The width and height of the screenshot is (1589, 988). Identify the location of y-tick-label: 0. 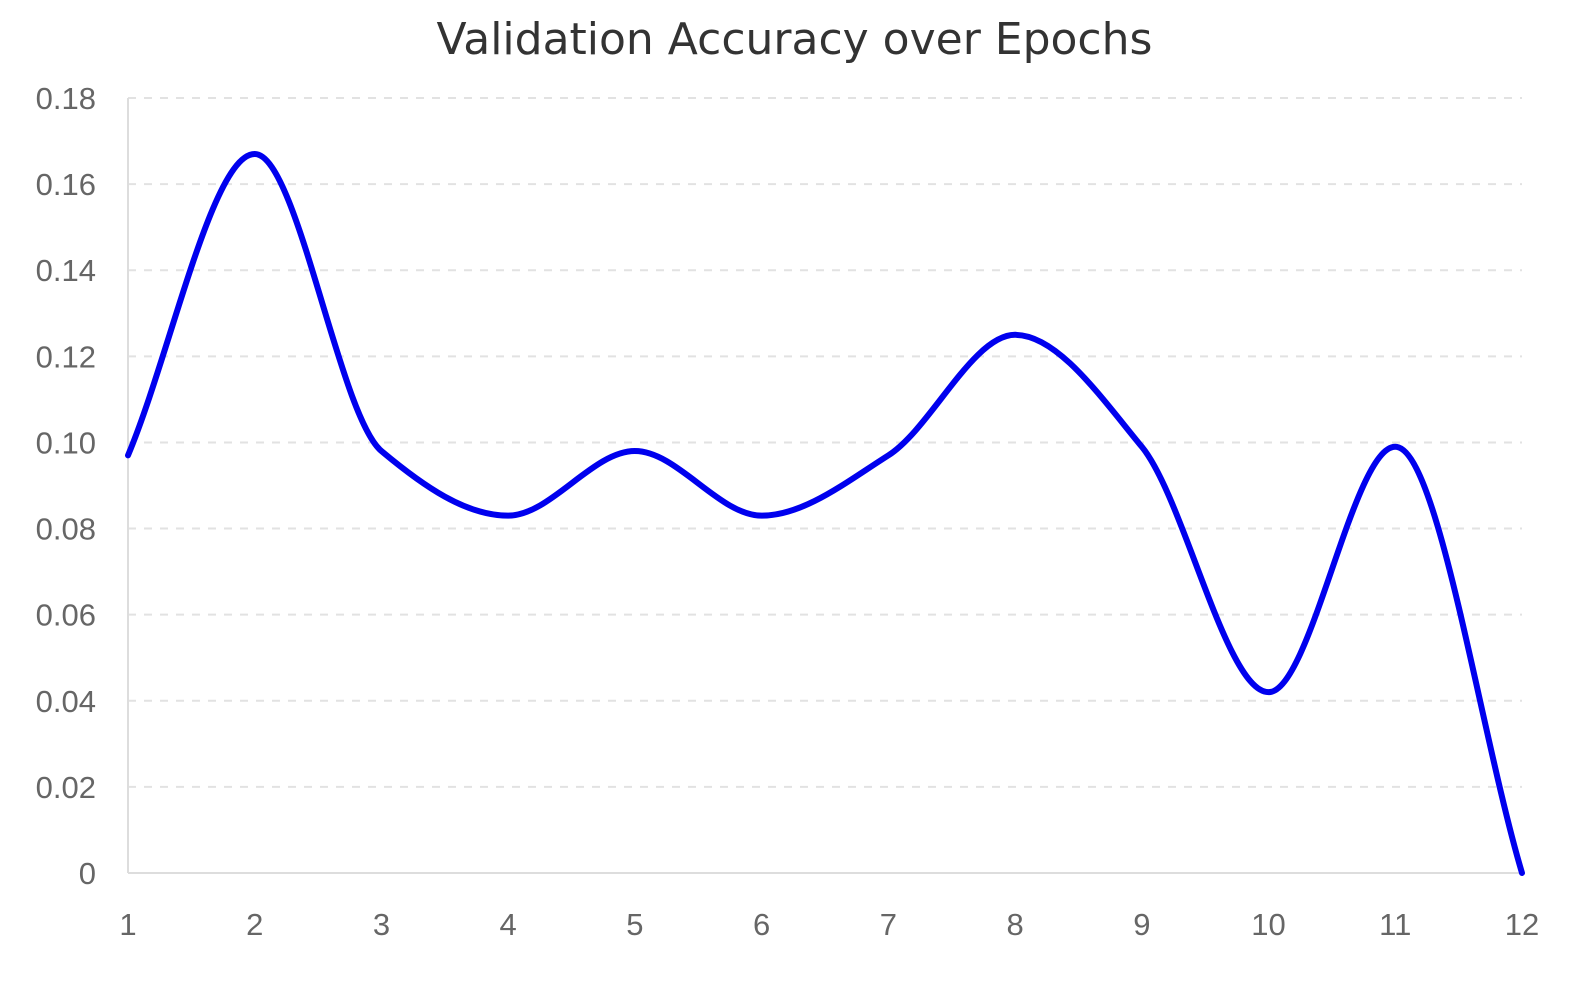
(87, 873).